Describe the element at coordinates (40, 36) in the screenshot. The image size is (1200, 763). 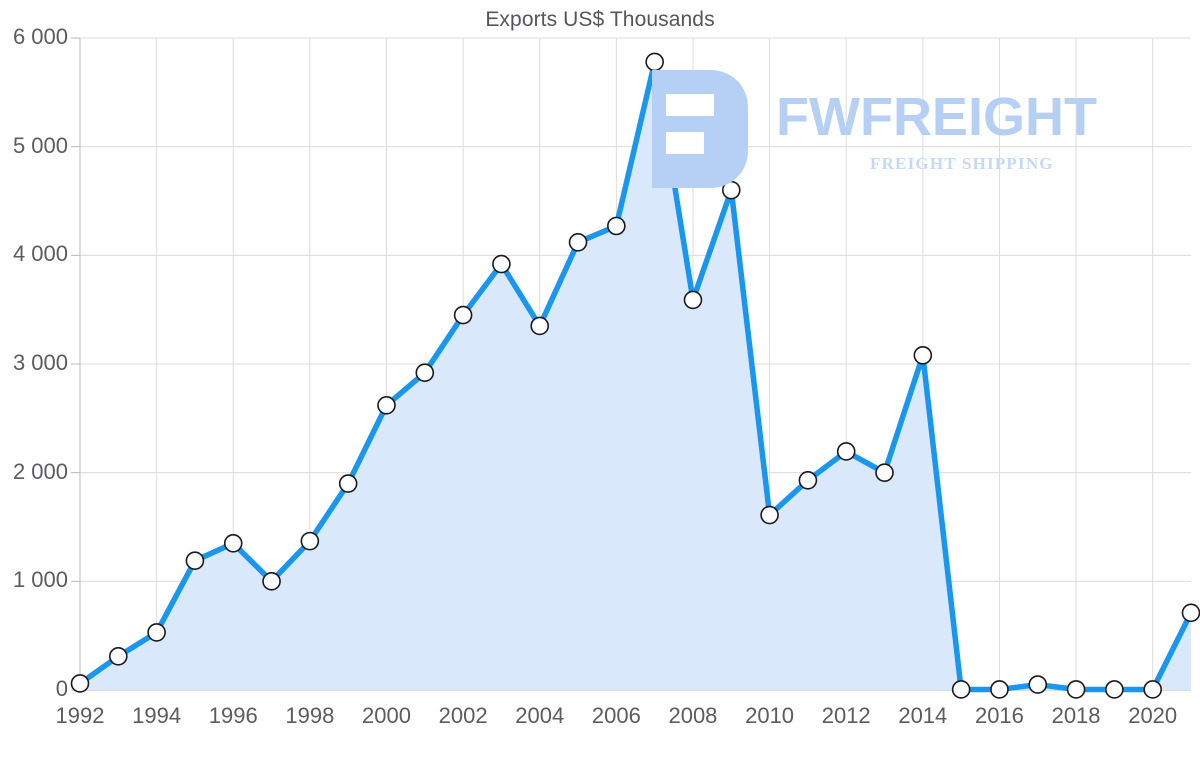
I see `y-axis-tick-label: 6 000` at that location.